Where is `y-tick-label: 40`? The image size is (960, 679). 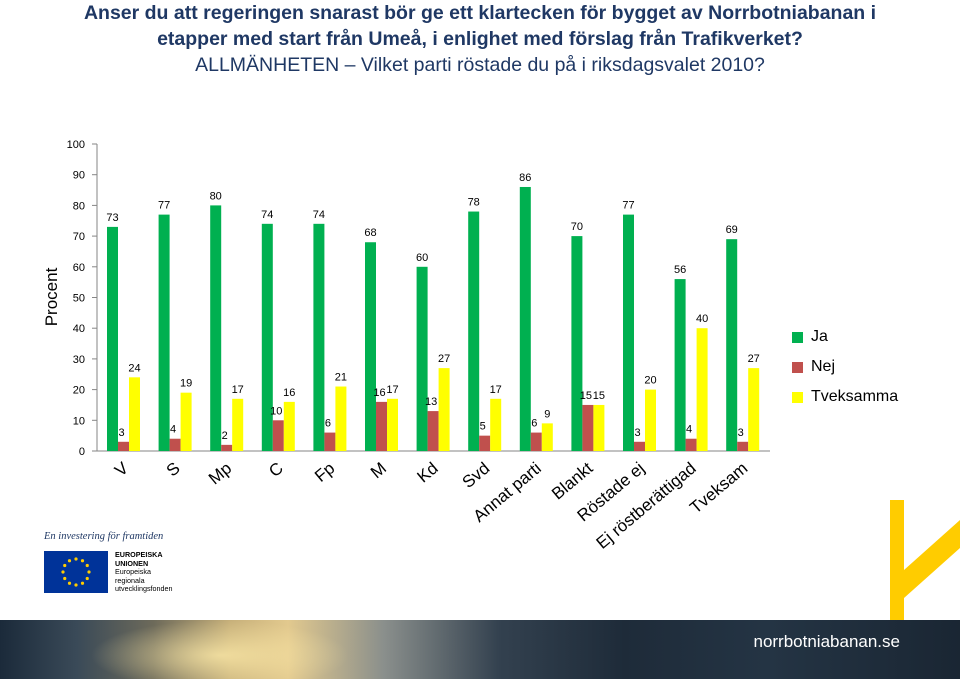
y-tick-label: 40 is located at coordinates (79, 329).